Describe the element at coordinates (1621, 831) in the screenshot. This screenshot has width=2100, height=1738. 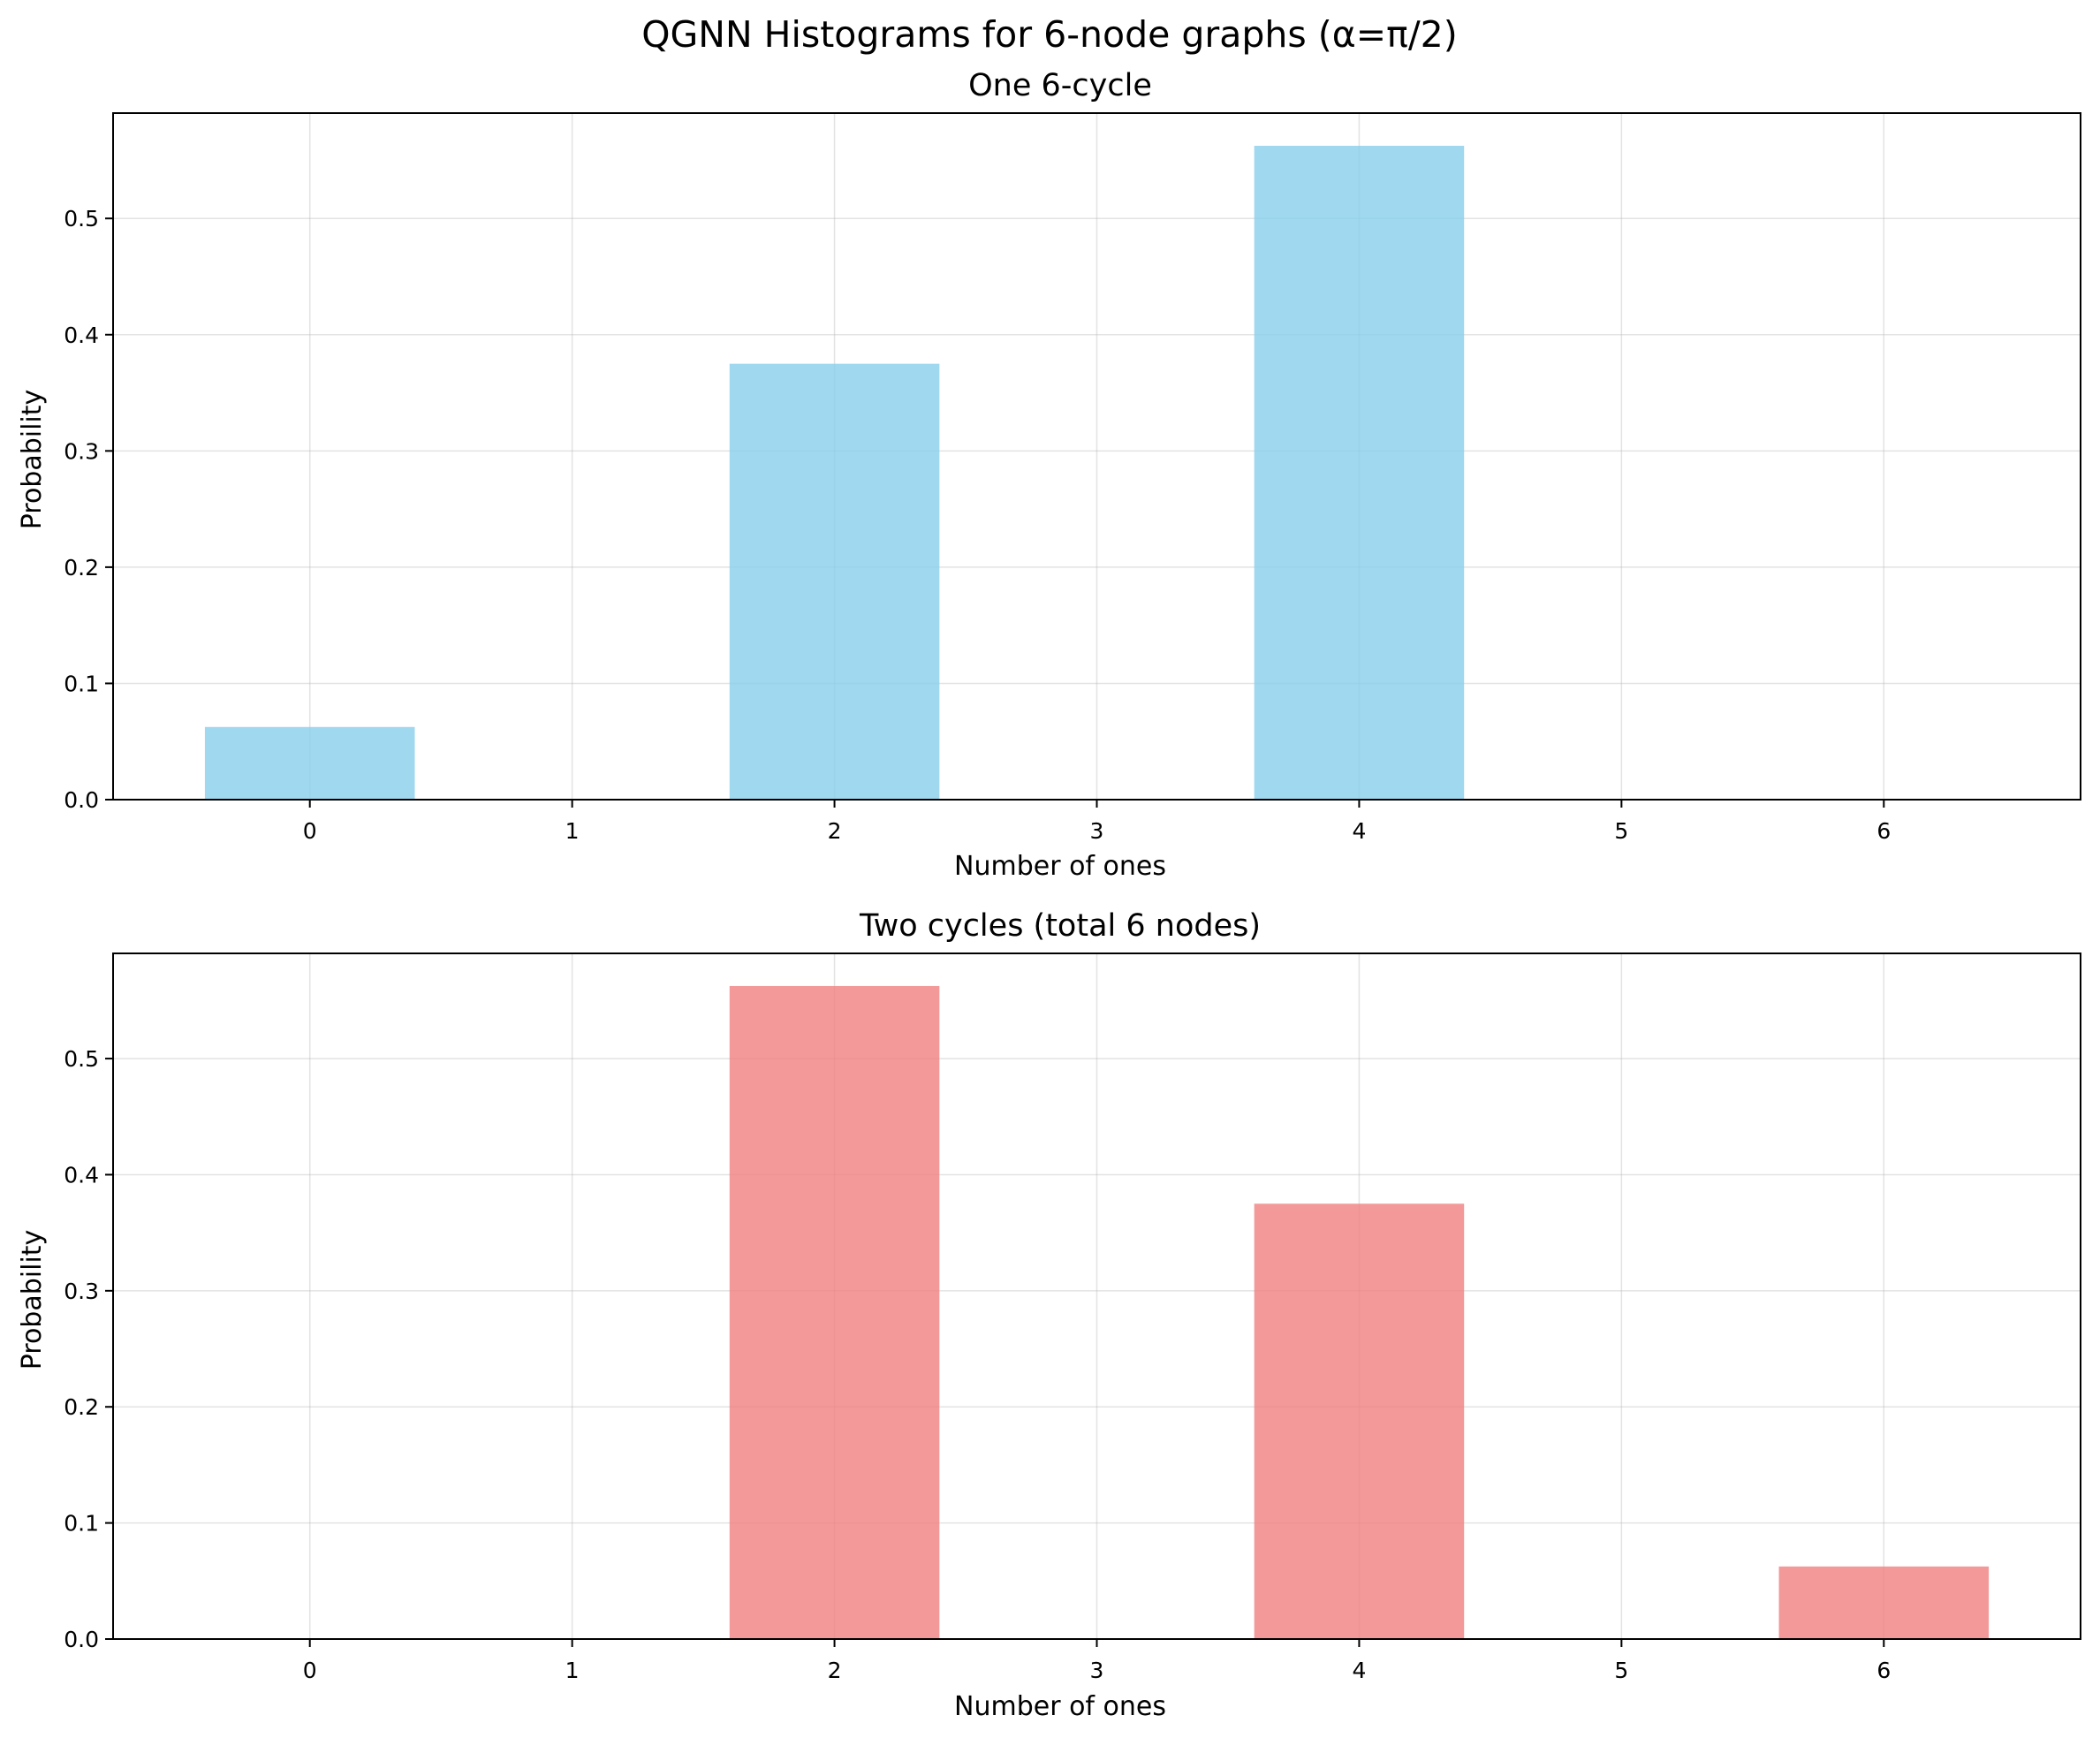
I see `chart-top-xtick-label: 5` at that location.